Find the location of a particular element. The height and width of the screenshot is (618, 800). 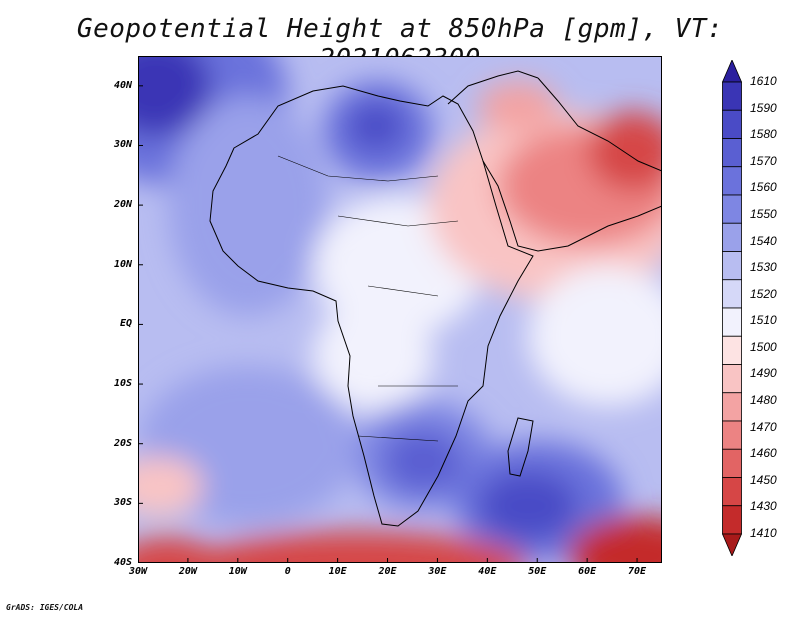

persian-coast is located at coordinates (599, 124).